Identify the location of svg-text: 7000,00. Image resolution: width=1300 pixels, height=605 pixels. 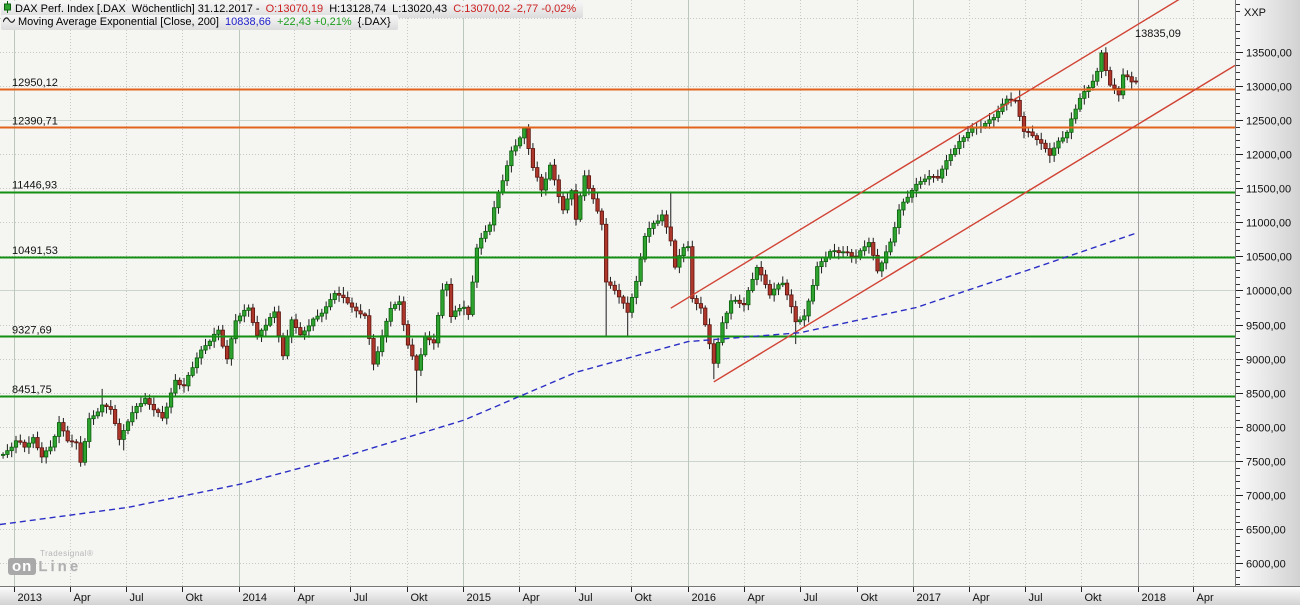
(1266, 497).